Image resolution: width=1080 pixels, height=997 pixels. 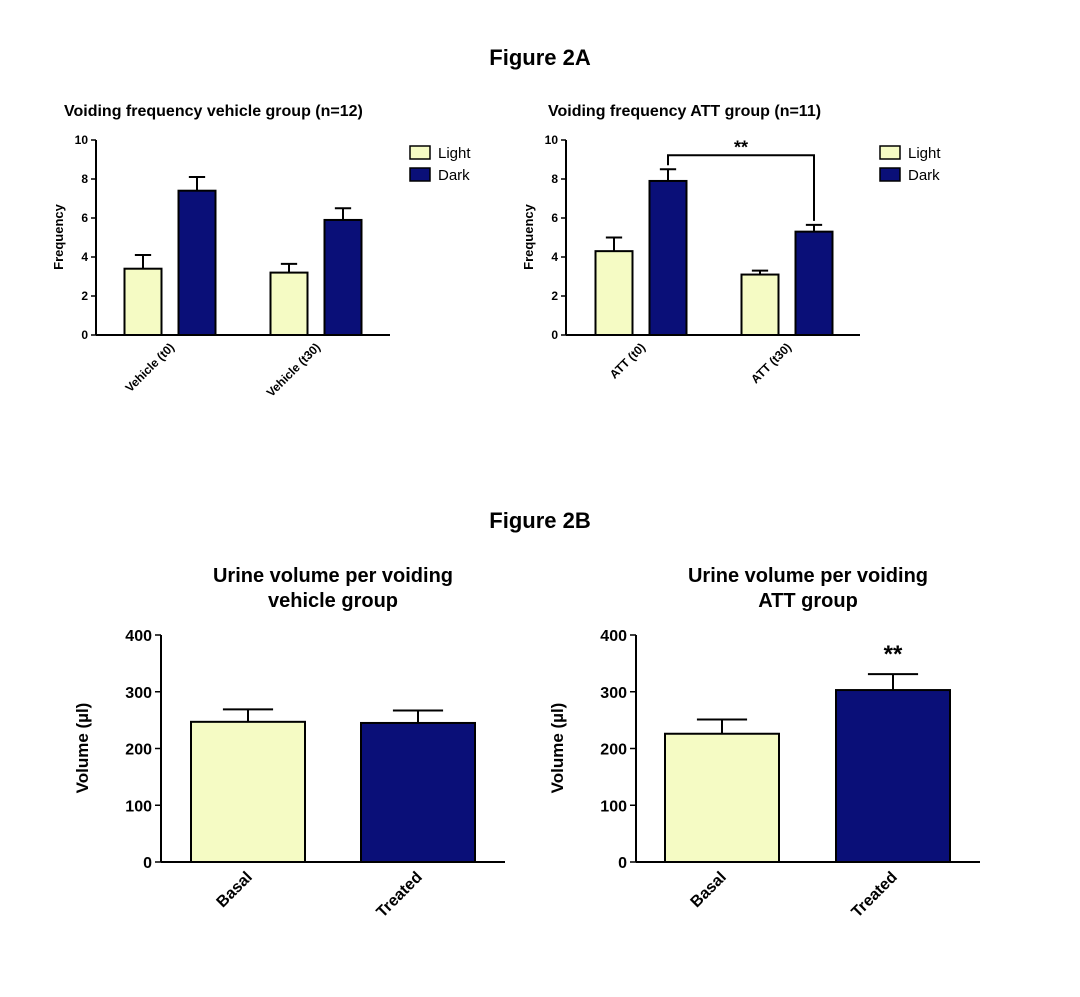 I want to click on chart-title: vehicle group, so click(x=333, y=601).